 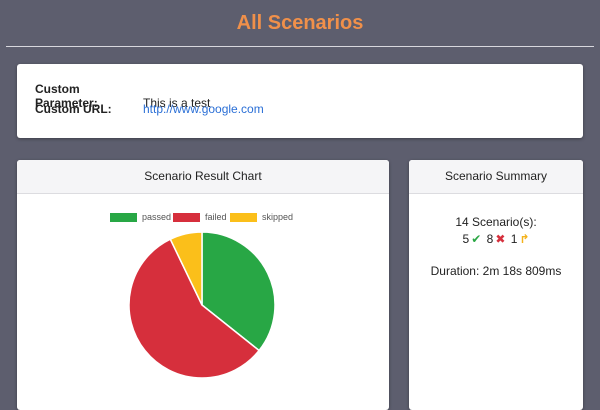 What do you see at coordinates (203, 177) in the screenshot?
I see `chart-card-title: Scenario Result Chart` at bounding box center [203, 177].